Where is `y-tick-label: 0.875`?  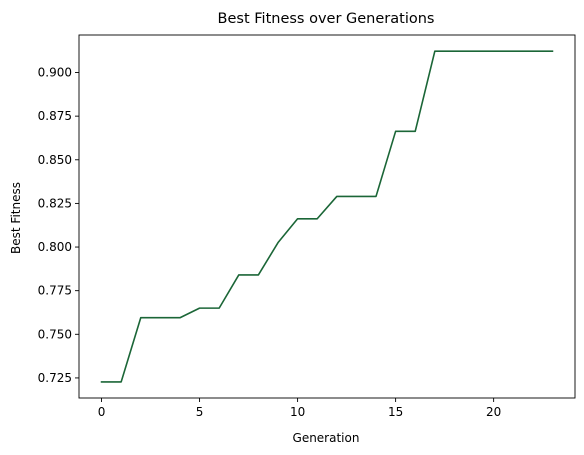
y-tick-label: 0.875 is located at coordinates (55, 116).